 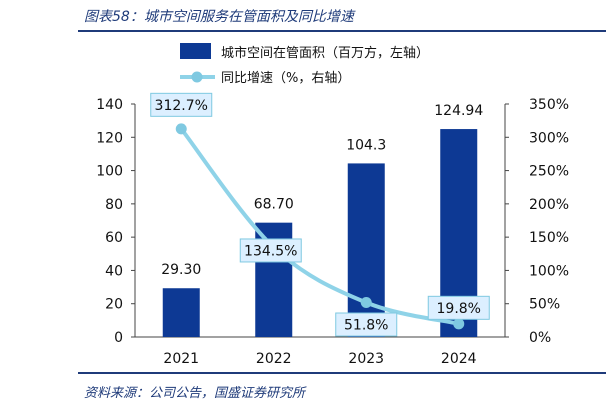 I want to click on chart-title: 图表58：城市空间服务在管面积及同比增速, so click(x=219, y=17).